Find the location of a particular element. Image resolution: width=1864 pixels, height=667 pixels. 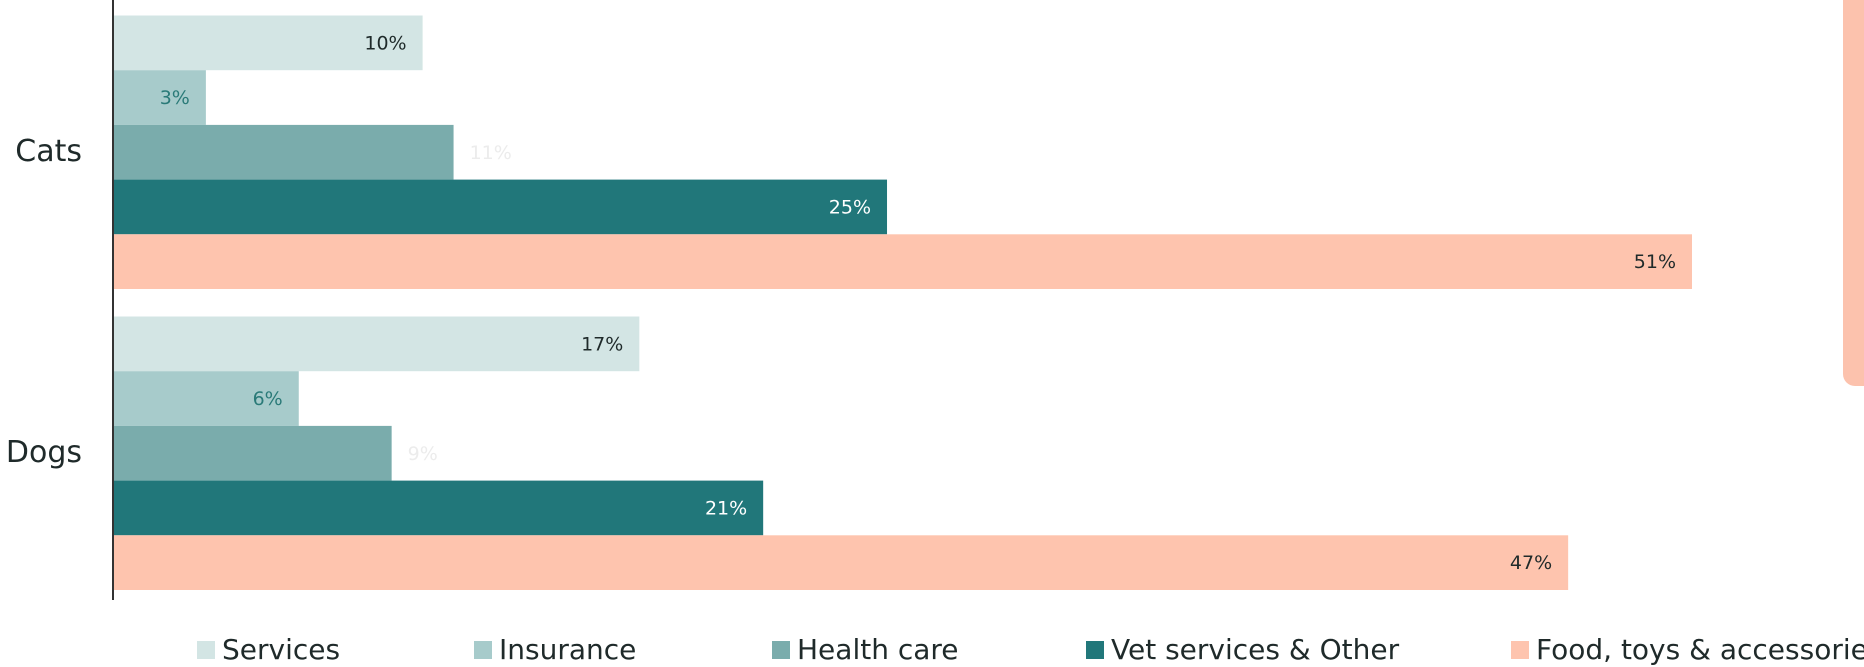

legend-label: Vet services & Other is located at coordinates (1255, 649).